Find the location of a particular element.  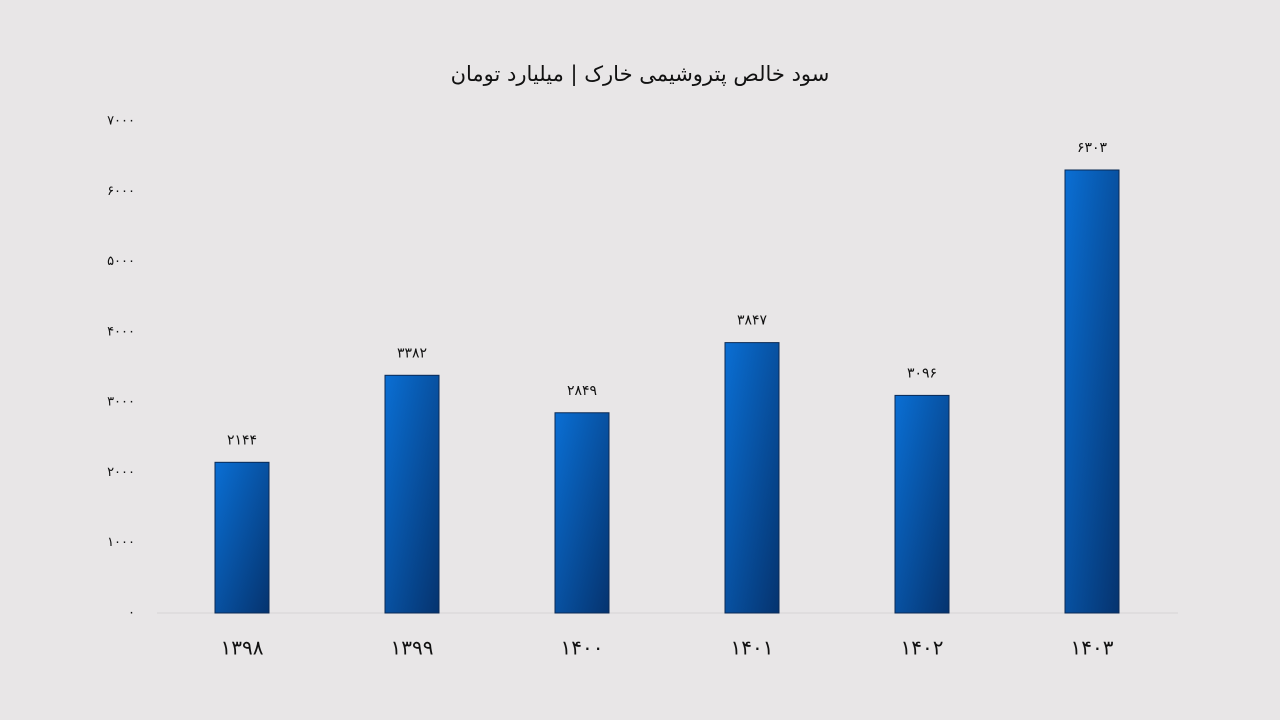

x-tick-label: ۱۴۰۰ is located at coordinates (582, 648).